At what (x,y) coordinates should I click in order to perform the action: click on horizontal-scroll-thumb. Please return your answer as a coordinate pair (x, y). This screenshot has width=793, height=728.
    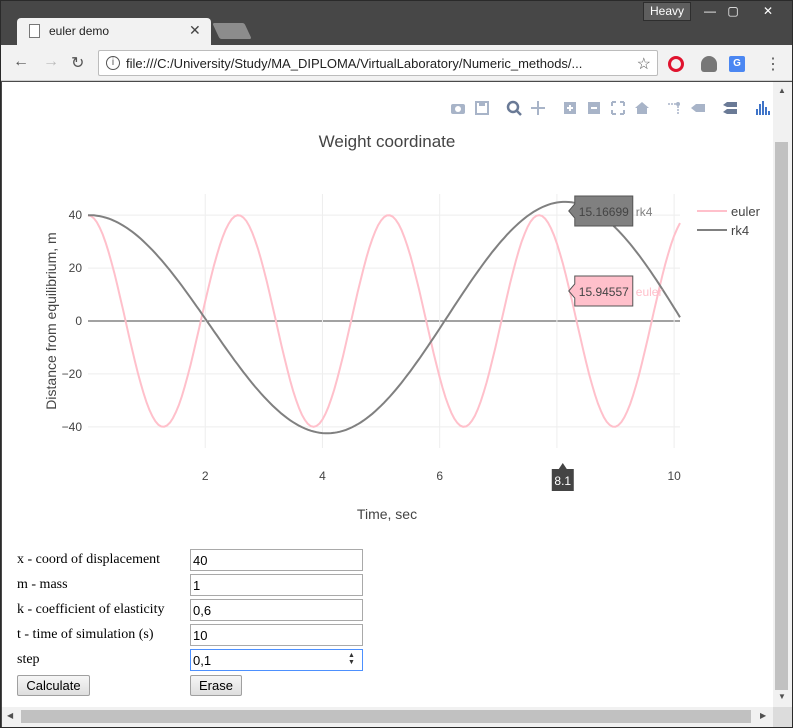
    Looking at the image, I should click on (386, 716).